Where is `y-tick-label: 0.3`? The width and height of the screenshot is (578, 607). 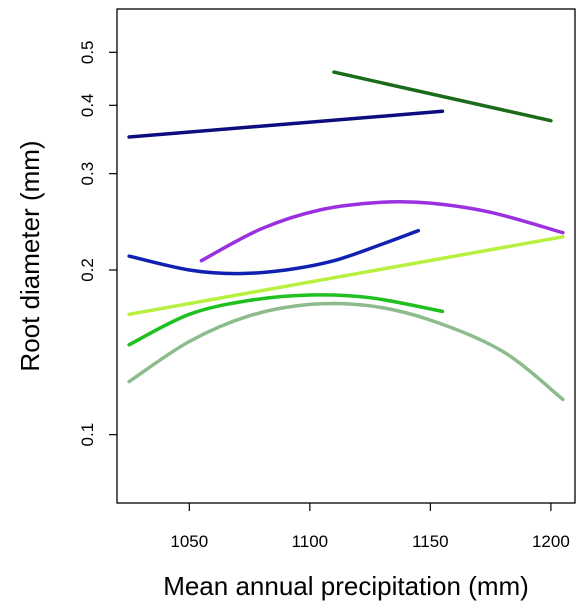 y-tick-label: 0.3 is located at coordinates (87, 174).